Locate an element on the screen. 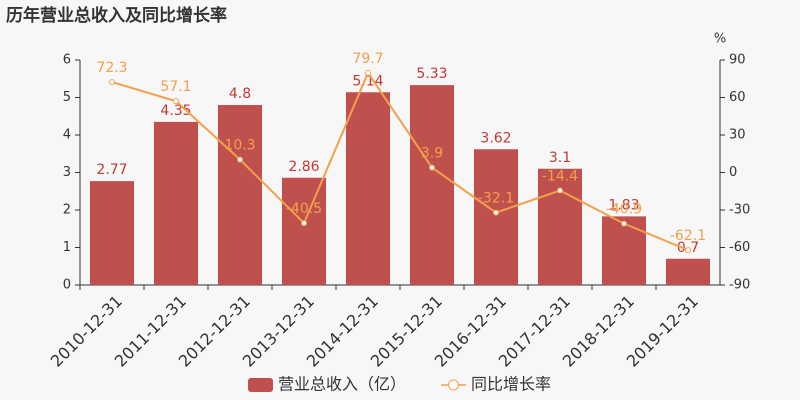 The image size is (800, 400). y-tick-label: 6 is located at coordinates (67, 60).